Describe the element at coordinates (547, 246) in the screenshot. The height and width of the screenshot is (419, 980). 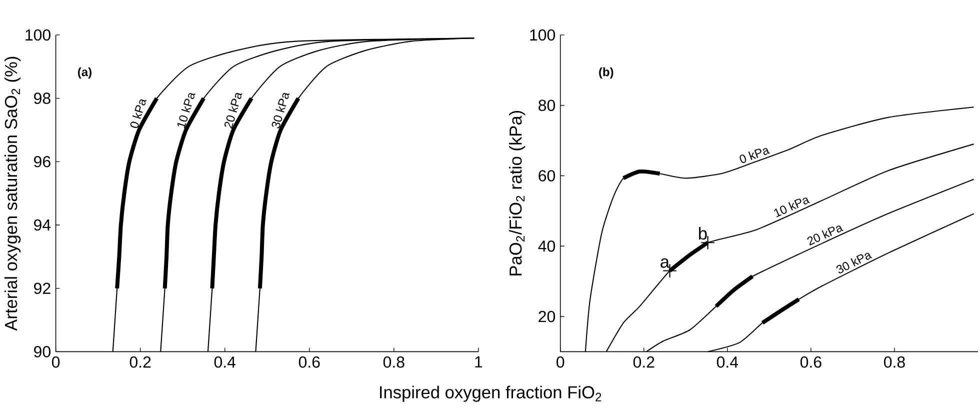
I see `y-tick-label: 40` at that location.